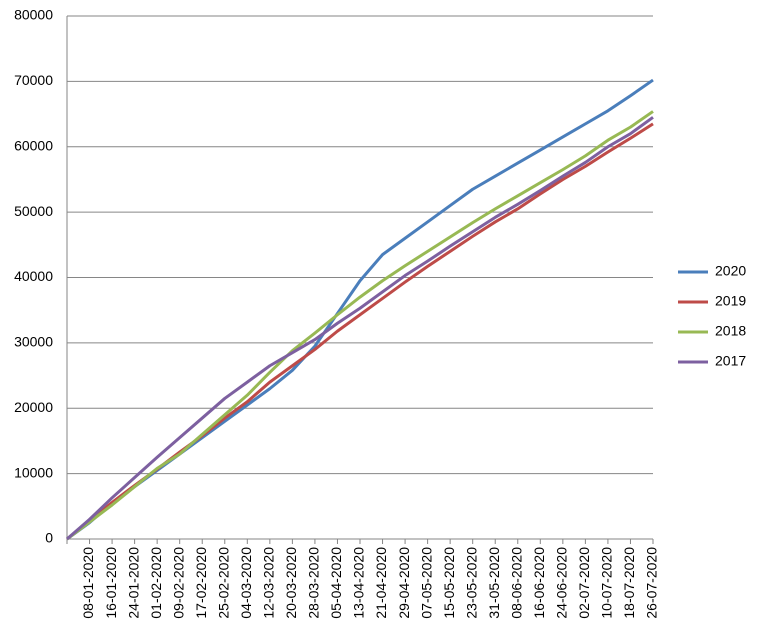 This screenshot has width=765, height=644. What do you see at coordinates (730, 361) in the screenshot?
I see `legend-label: 2017` at bounding box center [730, 361].